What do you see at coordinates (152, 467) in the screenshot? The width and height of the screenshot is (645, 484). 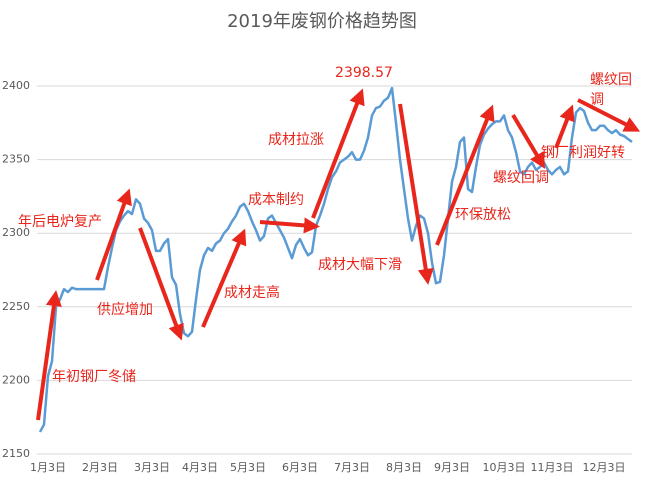 I see `x-tick-label: 3月3日` at bounding box center [152, 467].